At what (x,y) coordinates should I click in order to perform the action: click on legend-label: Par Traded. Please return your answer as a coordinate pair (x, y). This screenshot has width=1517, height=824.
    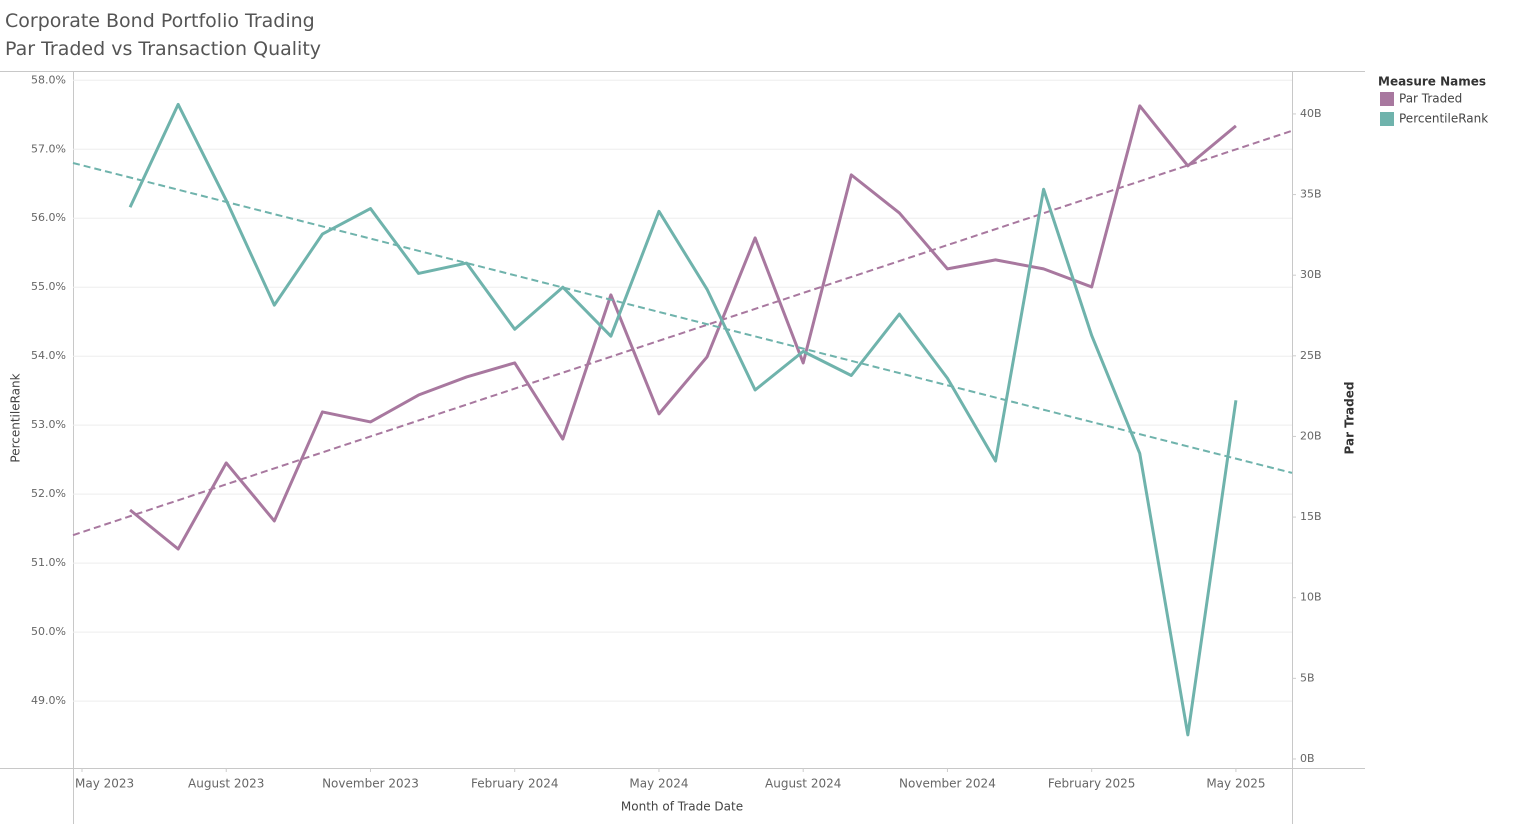
    Looking at the image, I should click on (1430, 99).